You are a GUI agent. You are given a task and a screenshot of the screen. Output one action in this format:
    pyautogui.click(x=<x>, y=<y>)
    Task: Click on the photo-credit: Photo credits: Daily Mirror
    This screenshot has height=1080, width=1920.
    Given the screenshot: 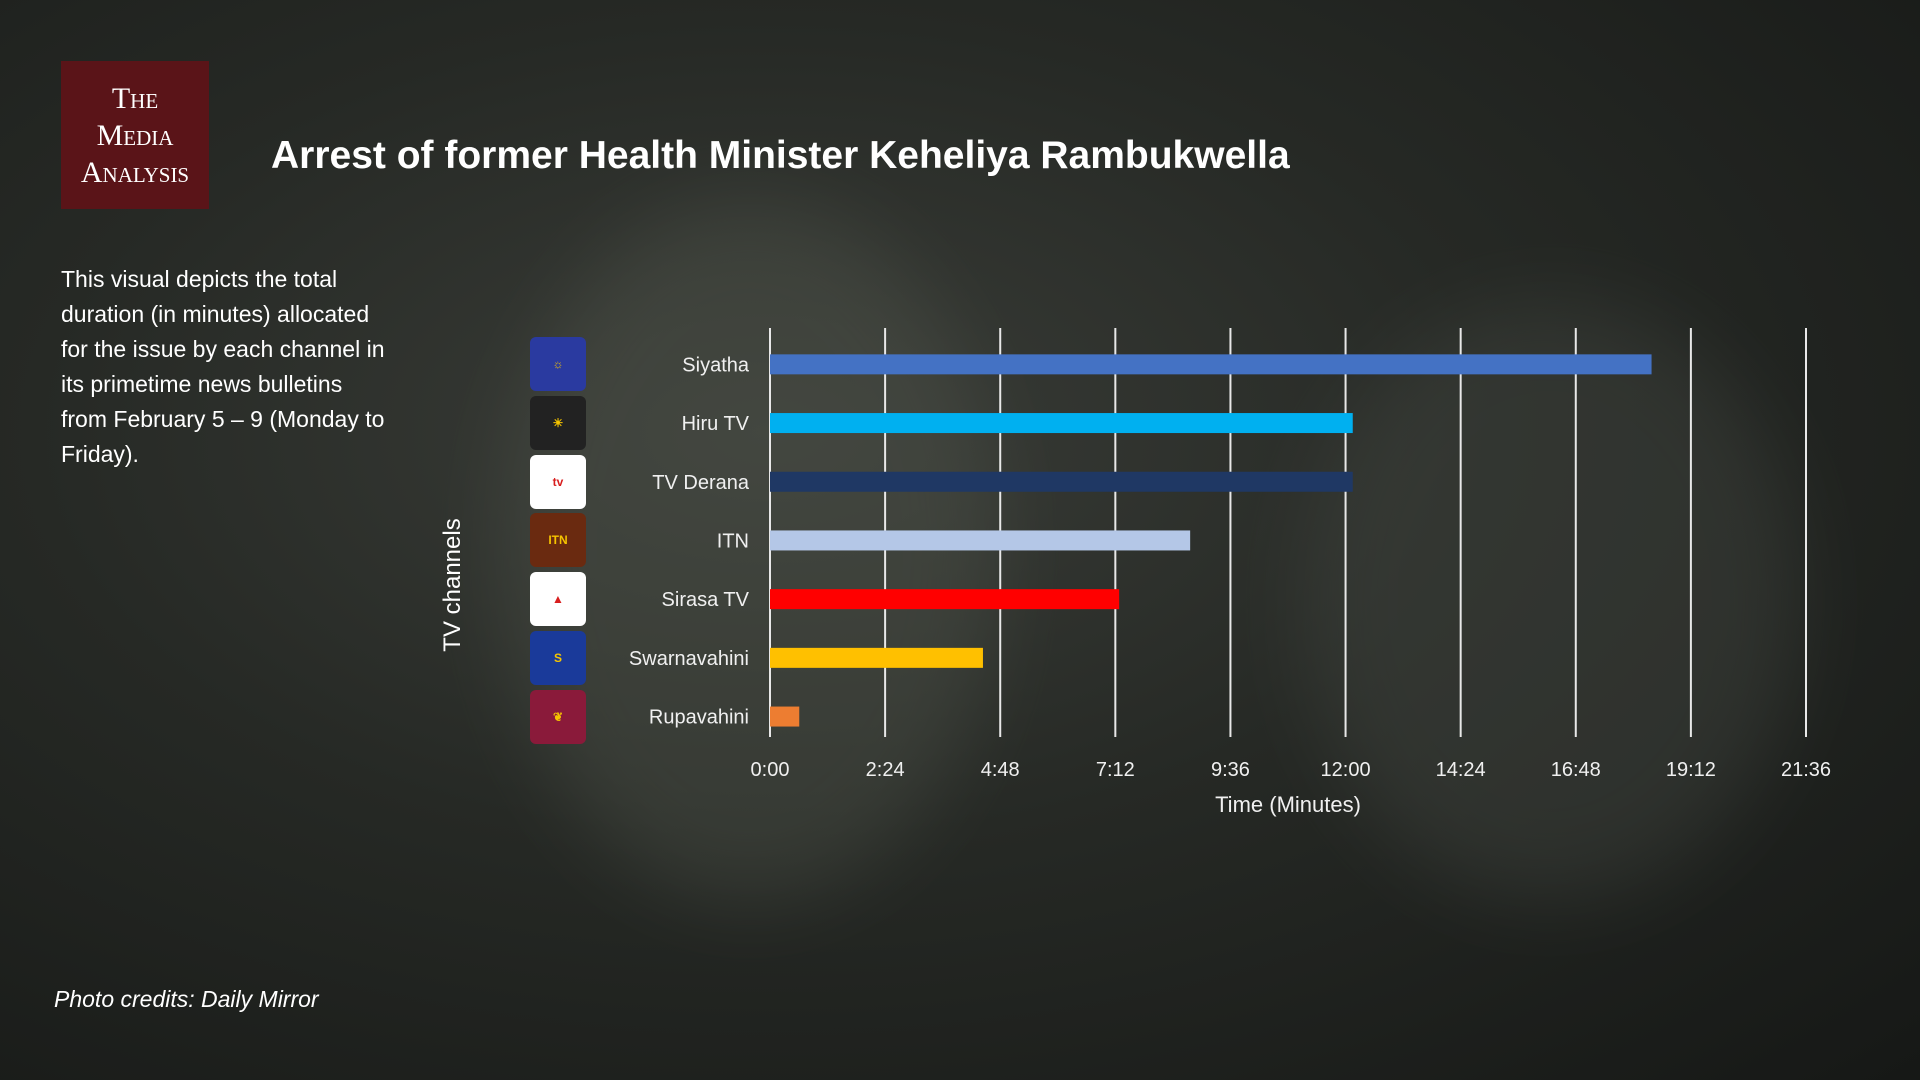 What is the action you would take?
    pyautogui.click(x=186, y=999)
    